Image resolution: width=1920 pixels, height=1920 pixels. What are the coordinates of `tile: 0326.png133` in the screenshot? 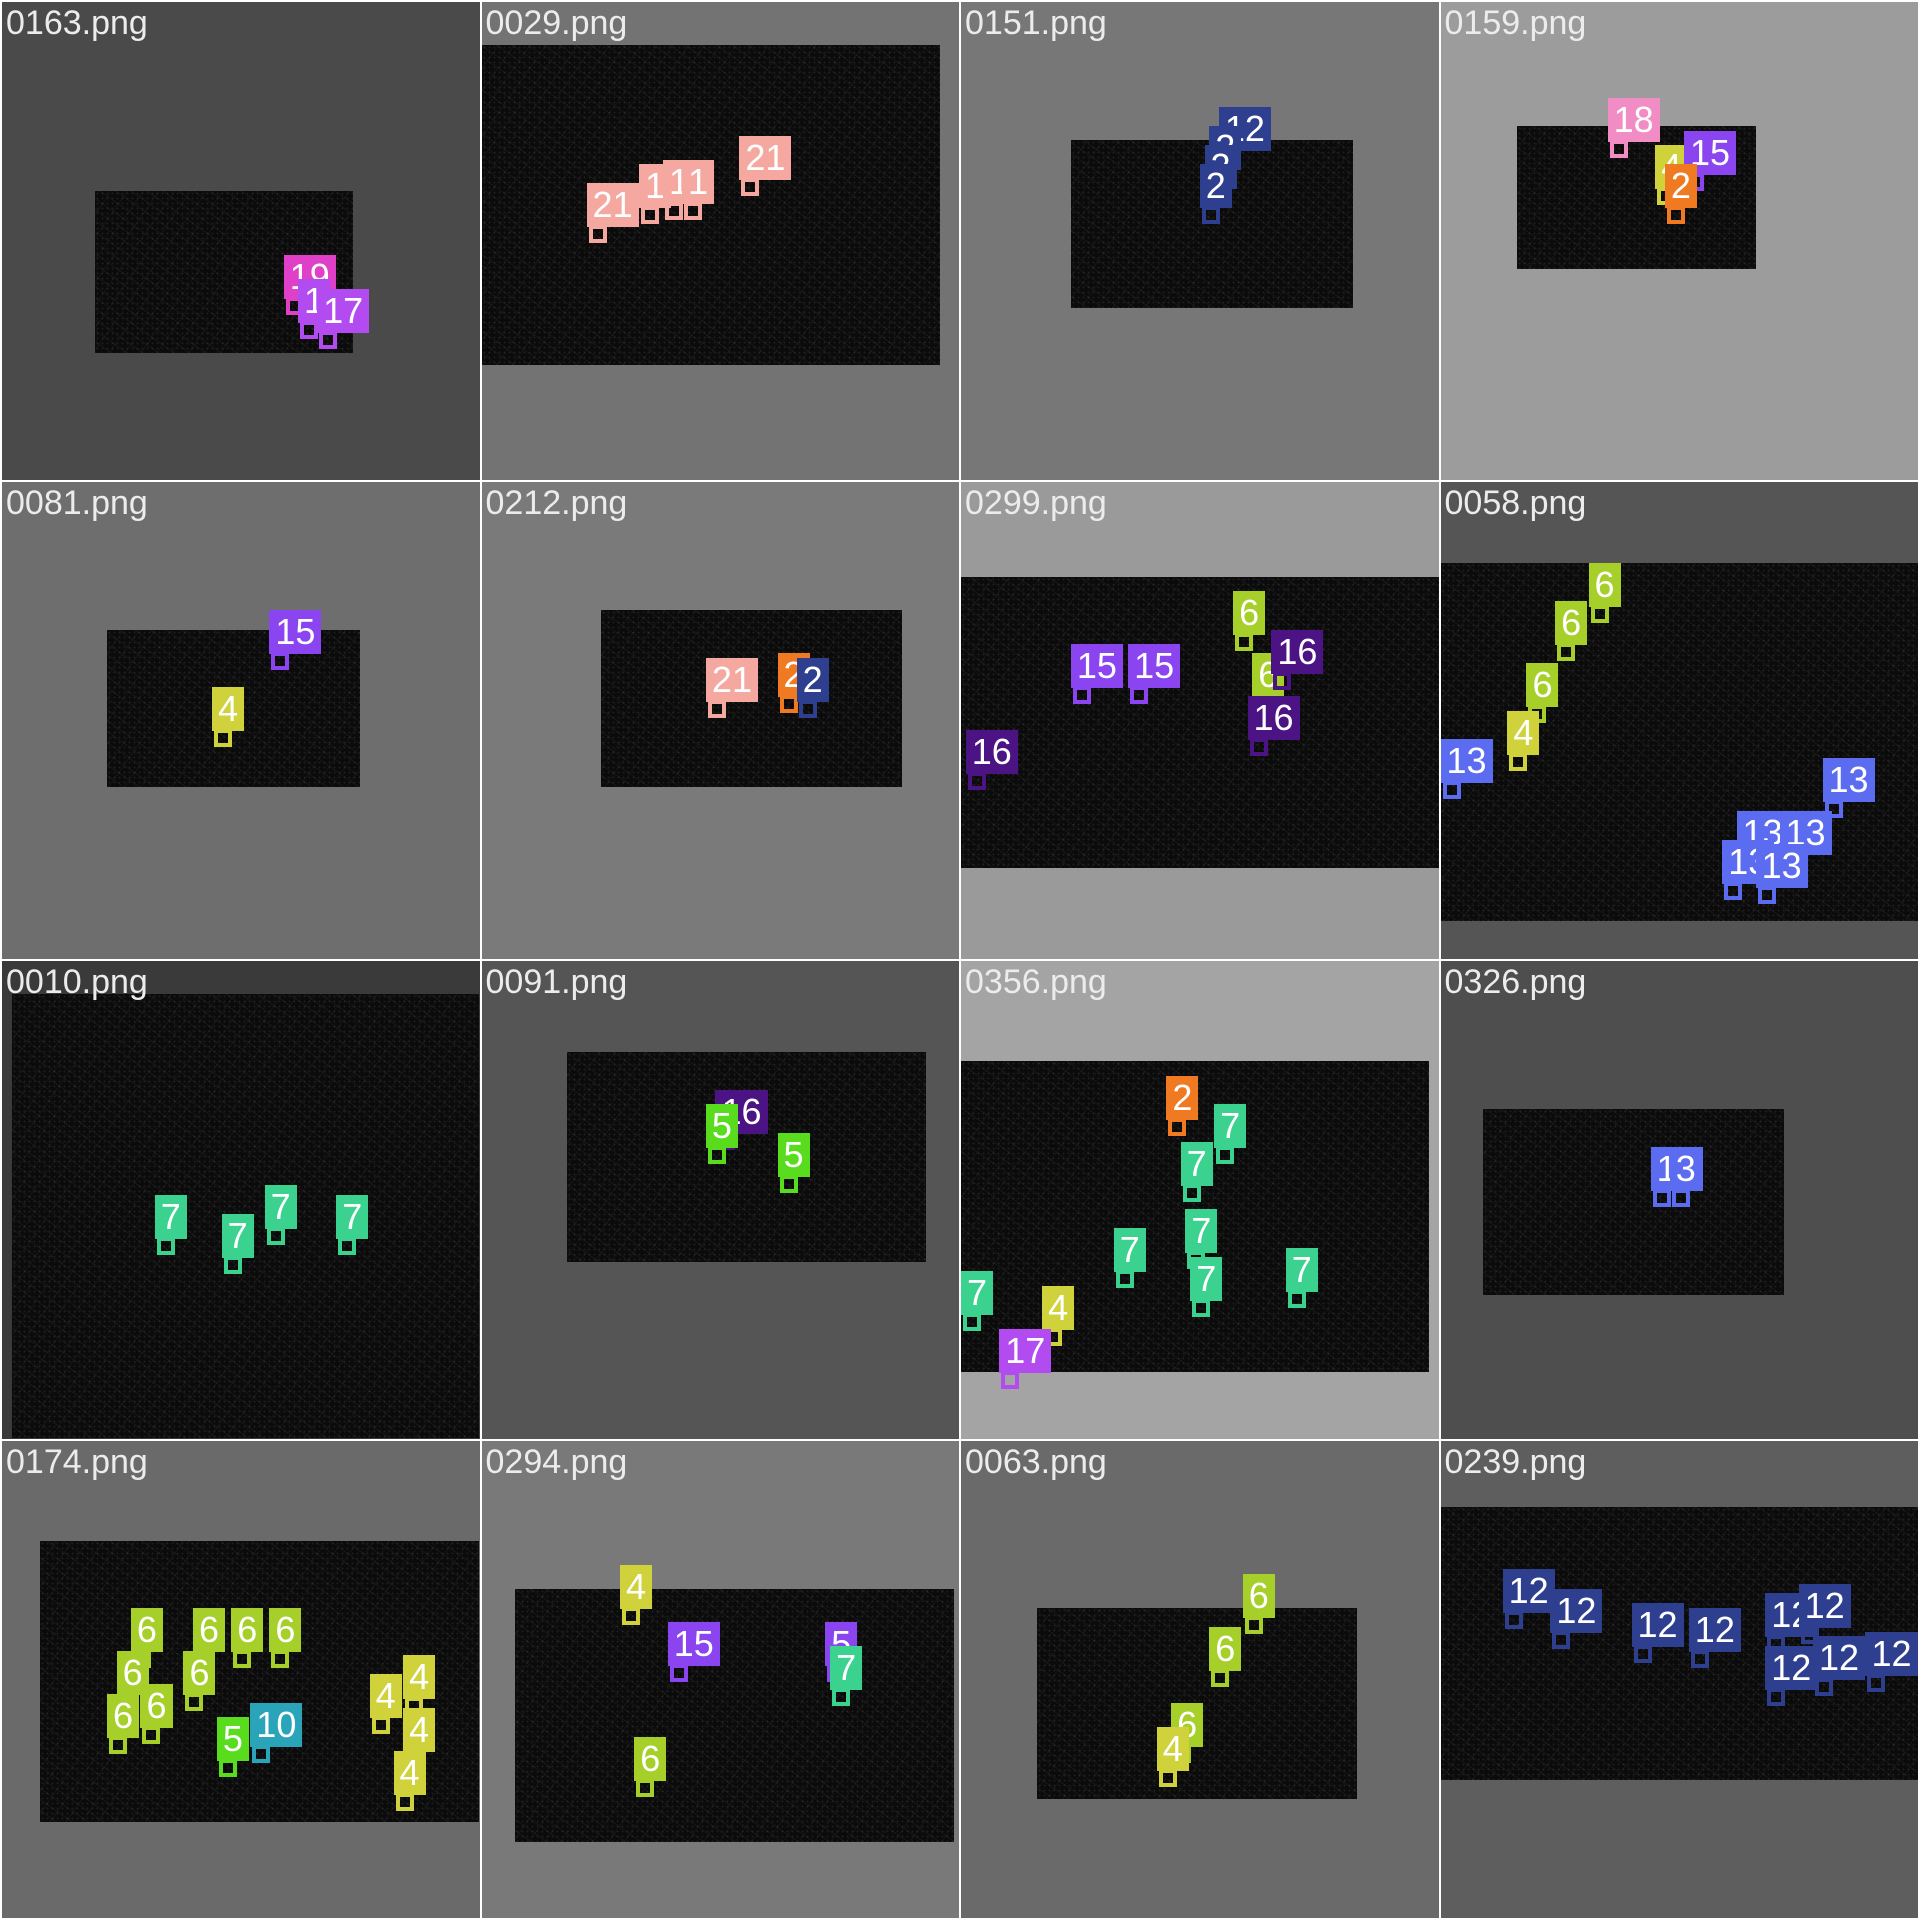 It's located at (1679, 1200).